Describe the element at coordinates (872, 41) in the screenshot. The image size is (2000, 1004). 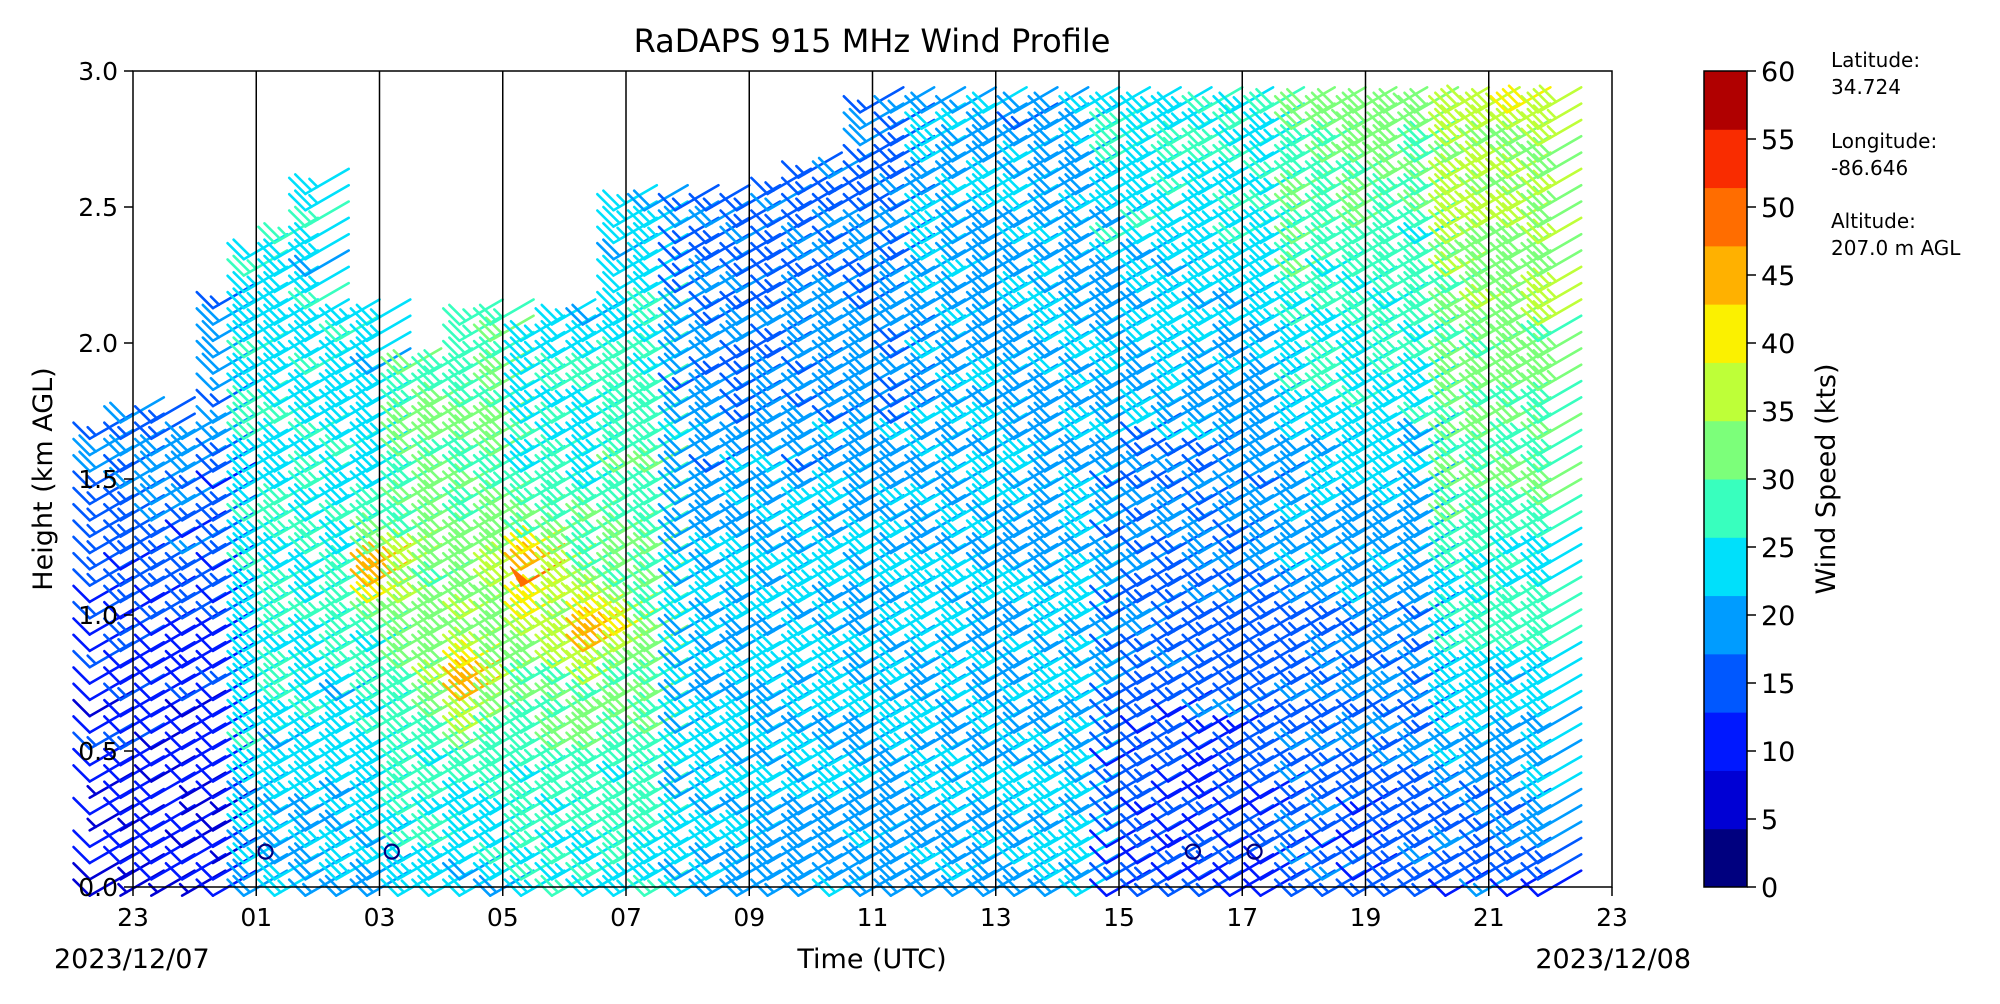
I see `chart-title: RaDAPS 915 MHz Wind Profile` at that location.